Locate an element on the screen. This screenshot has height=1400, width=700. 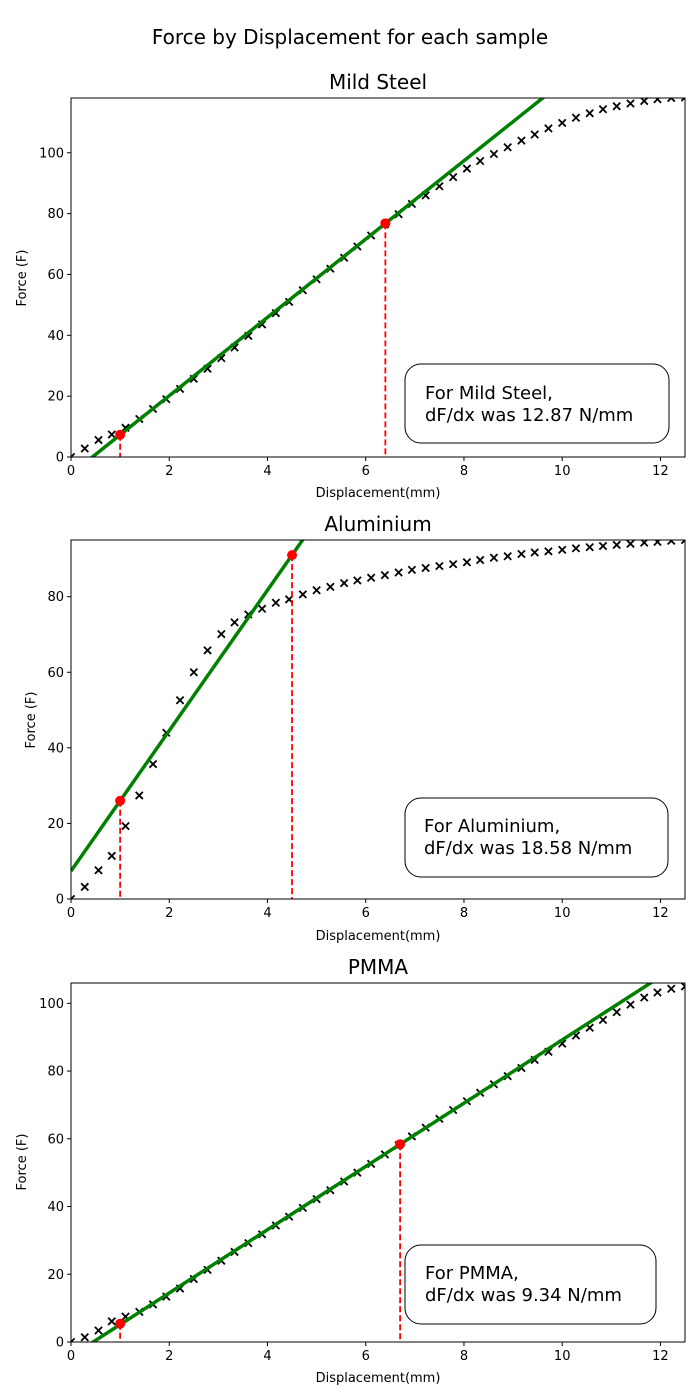
pmma-y-tick-label: 60 is located at coordinates (55, 1139).